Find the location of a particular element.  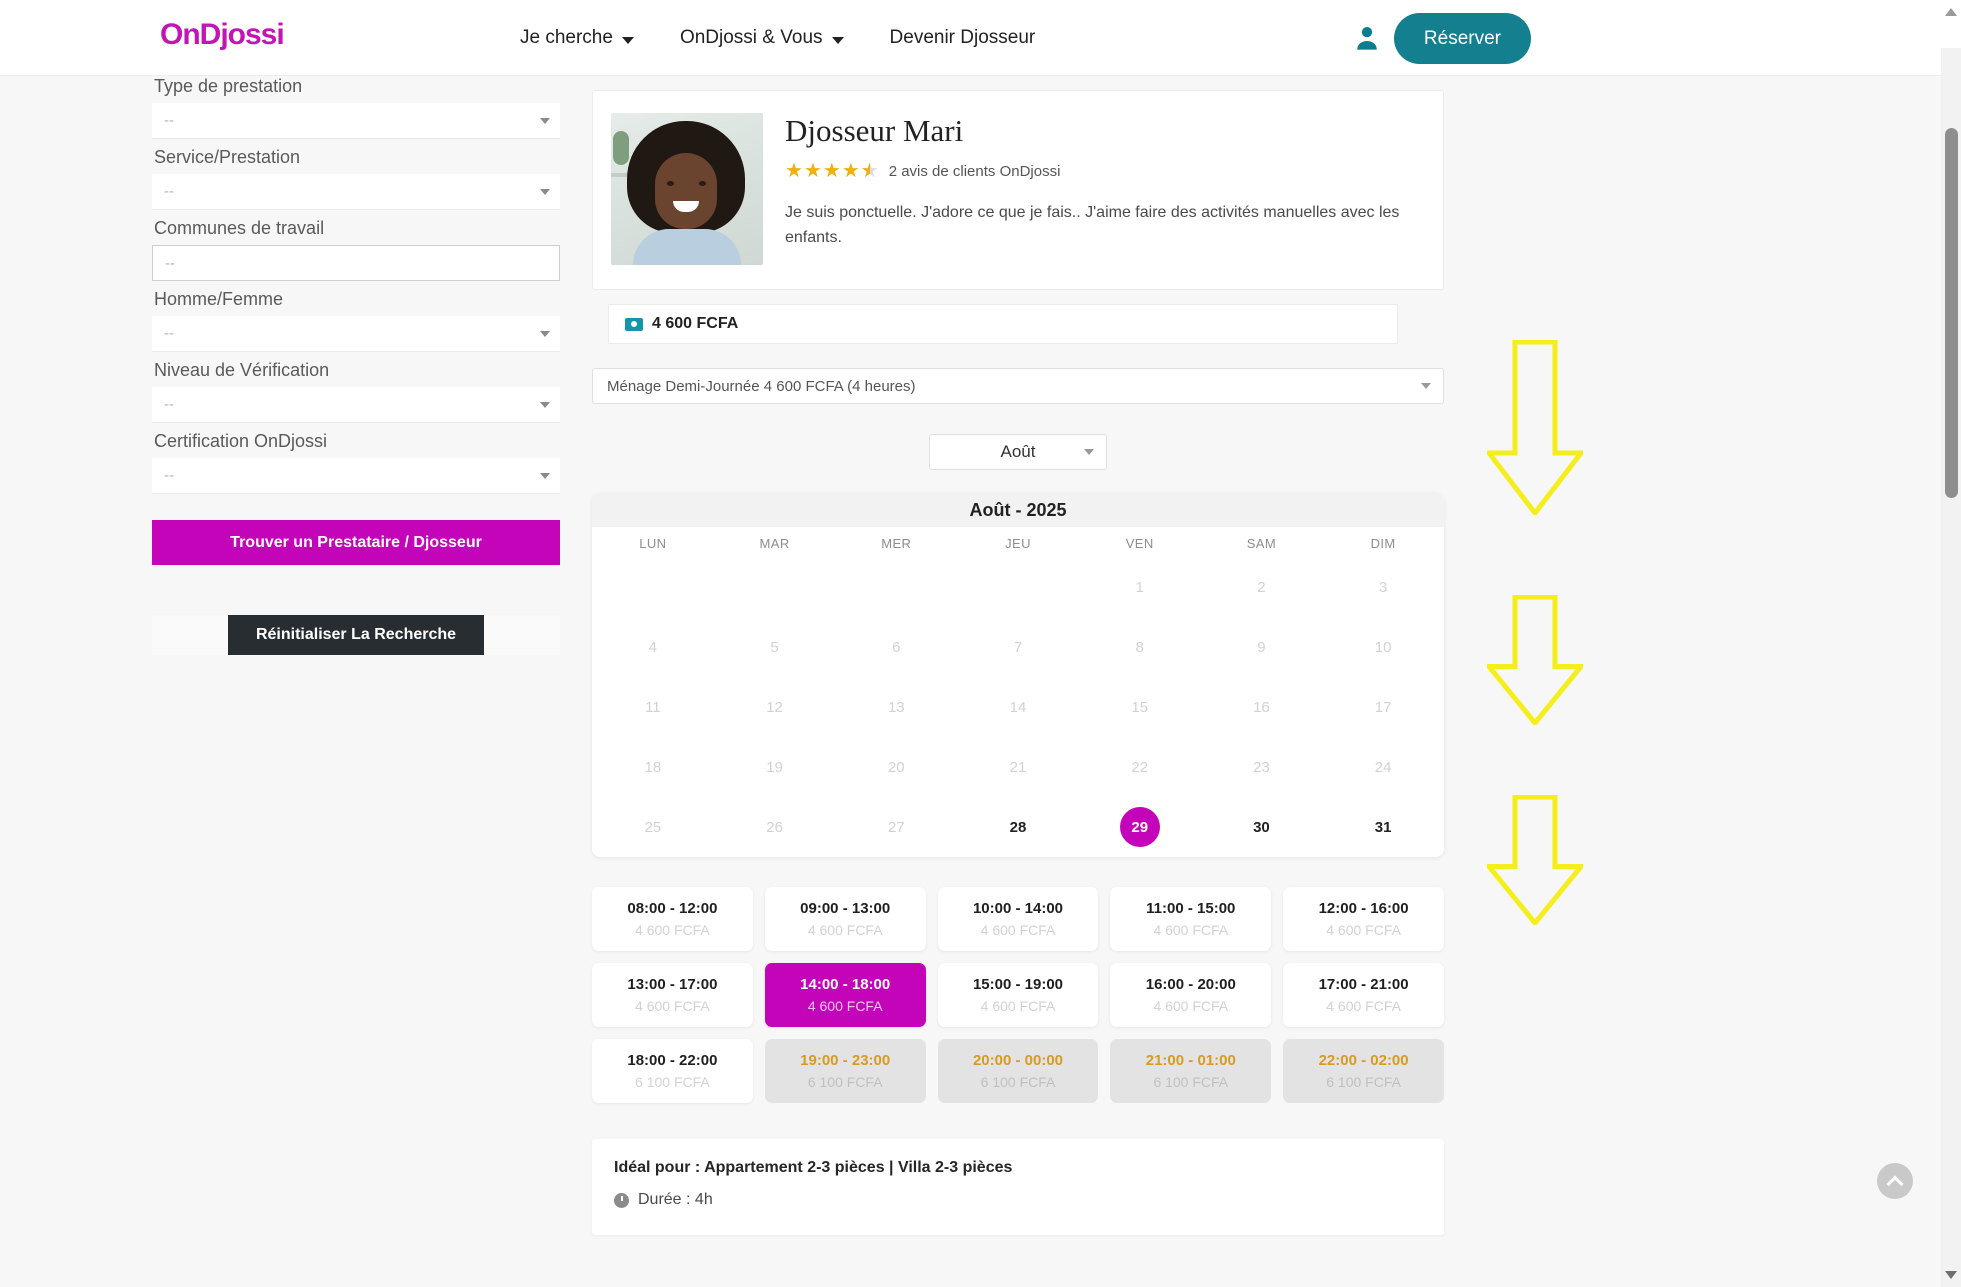

rating-row: ★★★★★ 2 avis de clients OnDjossi is located at coordinates (1102, 171).